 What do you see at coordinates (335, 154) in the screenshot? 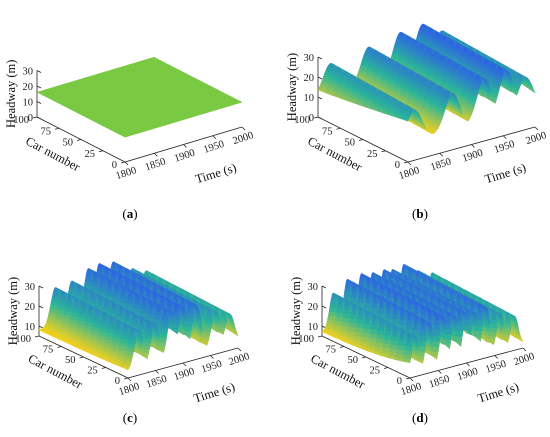
I see `car-axis-label: Car number` at bounding box center [335, 154].